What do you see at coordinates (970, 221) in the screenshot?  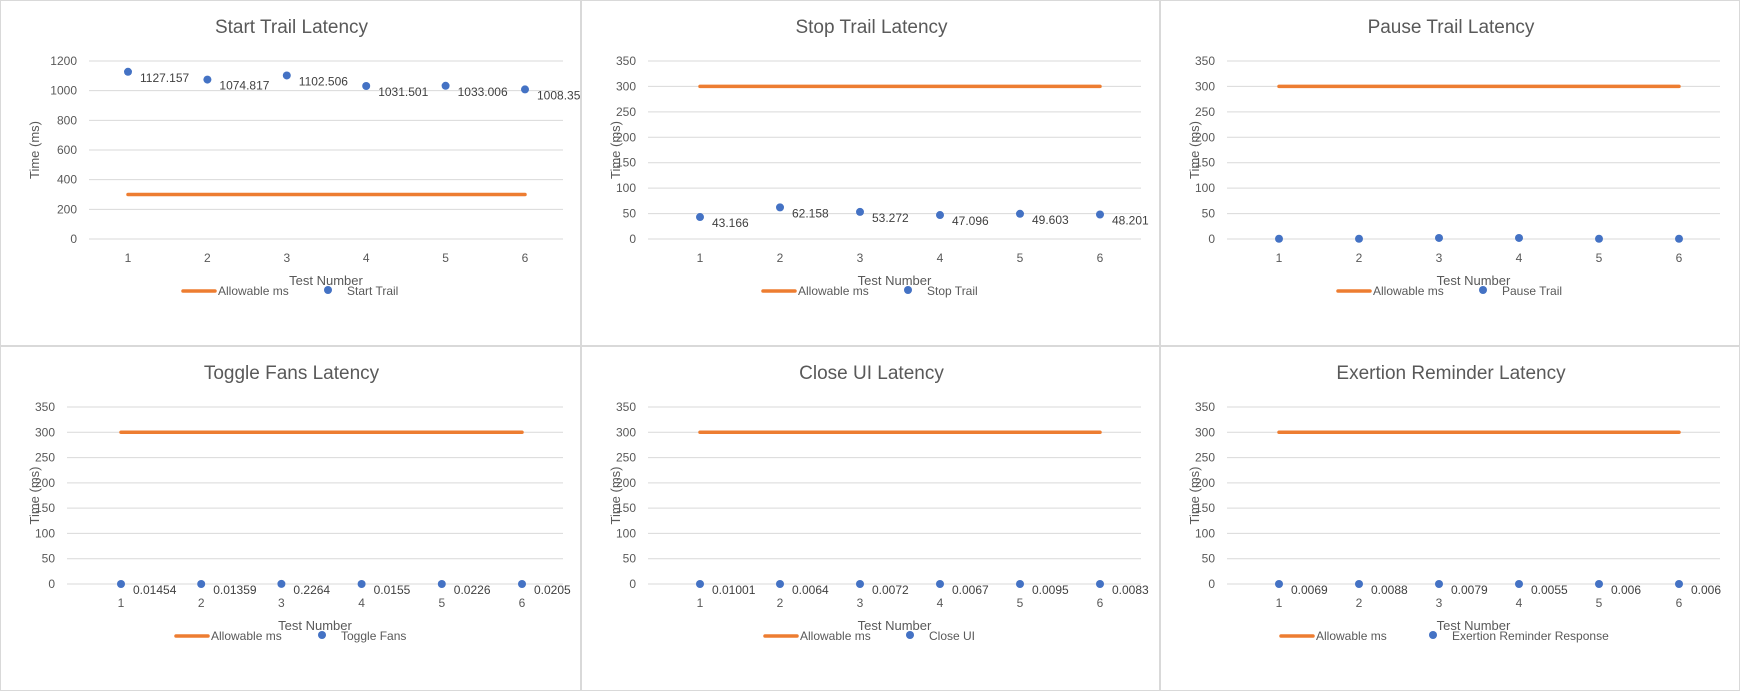 I see `data-label: 47.096` at bounding box center [970, 221].